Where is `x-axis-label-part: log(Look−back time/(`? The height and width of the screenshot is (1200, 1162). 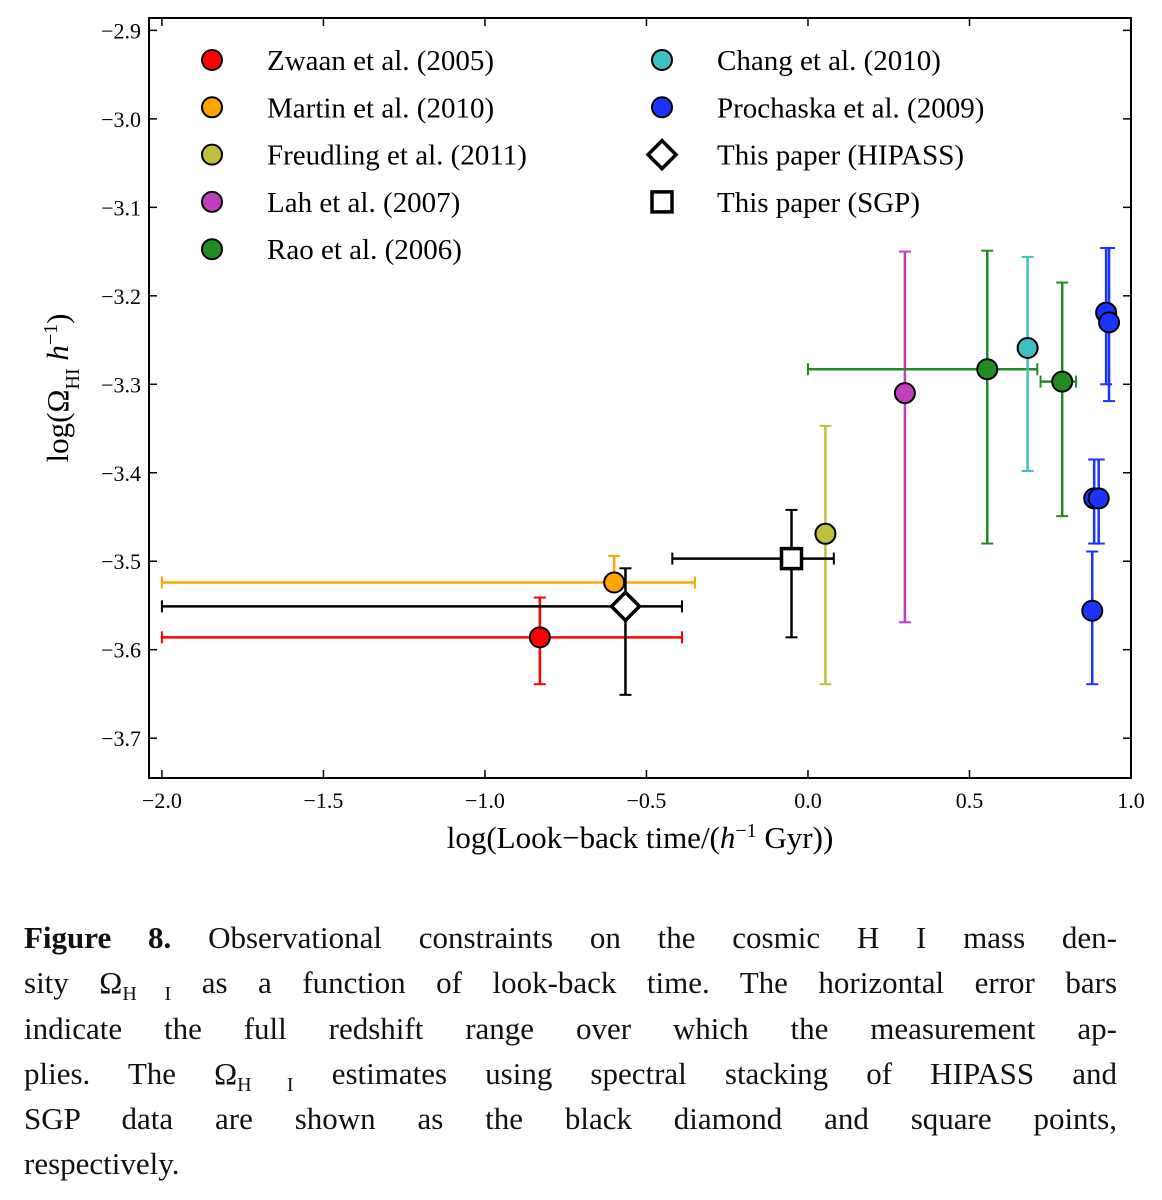
x-axis-label-part: log(Look−back time/( is located at coordinates (583, 837).